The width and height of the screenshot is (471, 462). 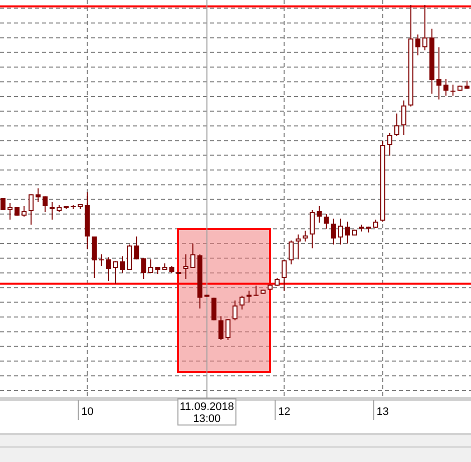 I want to click on x-tick-label: 12, so click(x=284, y=412).